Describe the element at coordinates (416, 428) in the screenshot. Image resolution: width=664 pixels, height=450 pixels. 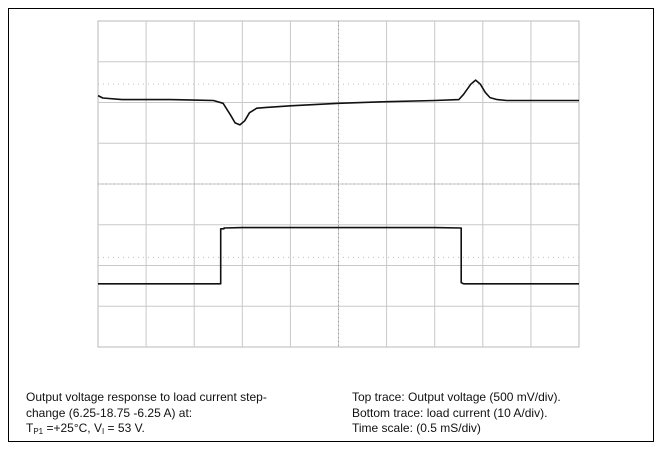
I see `caption-time-scale: Time scale: (0.5 mS/div)` at that location.